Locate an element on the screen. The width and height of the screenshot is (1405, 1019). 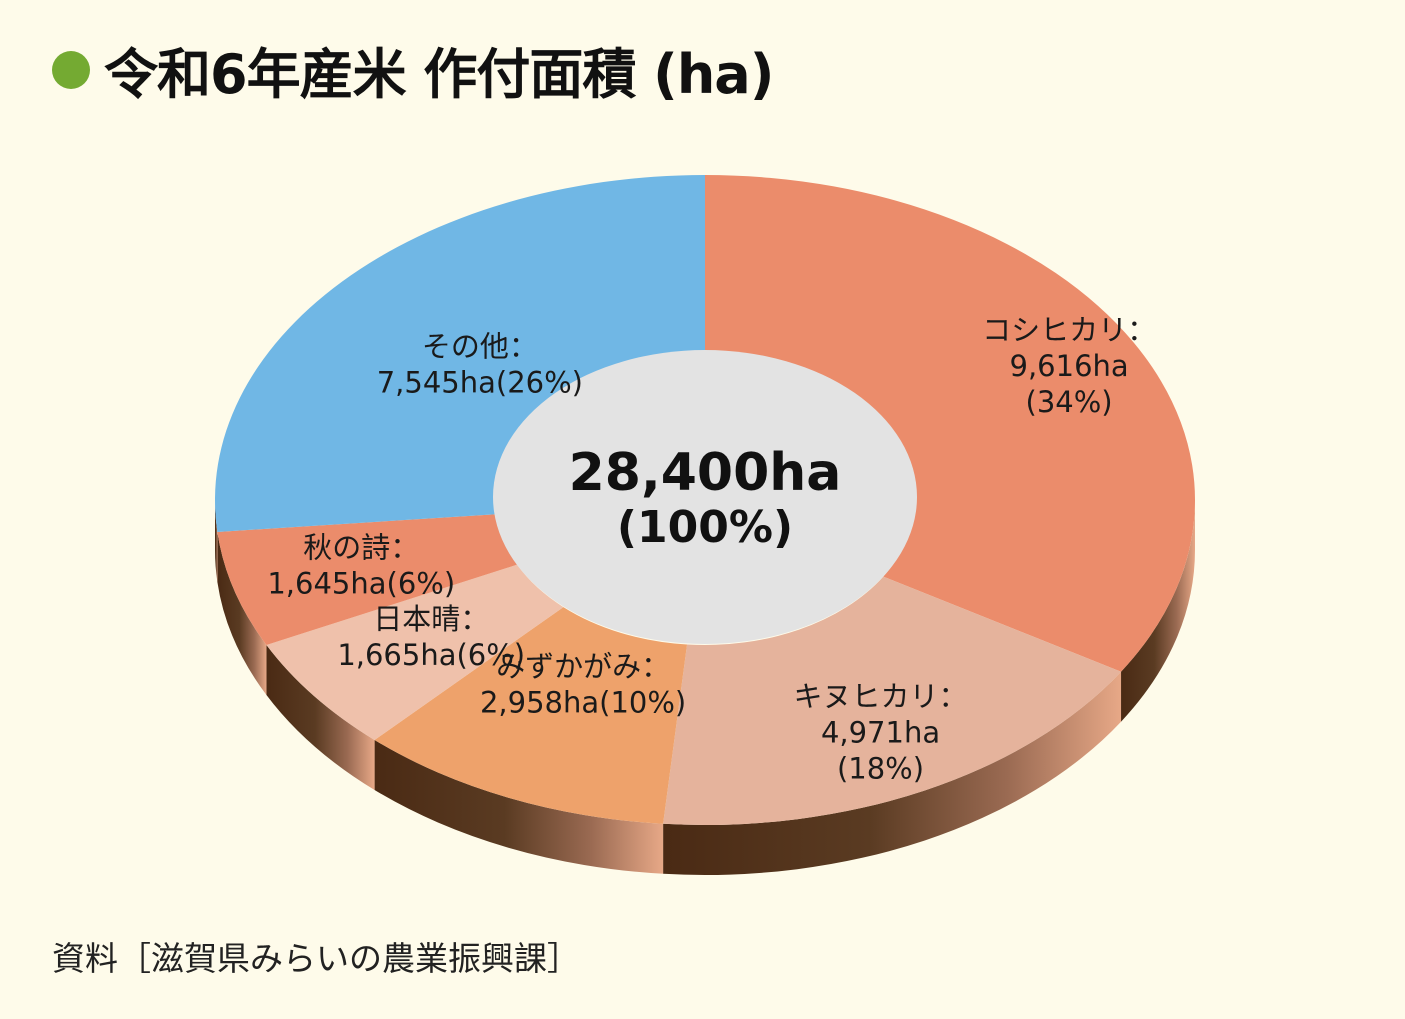
pie-slice-秋の詩 is located at coordinates (367, 579).